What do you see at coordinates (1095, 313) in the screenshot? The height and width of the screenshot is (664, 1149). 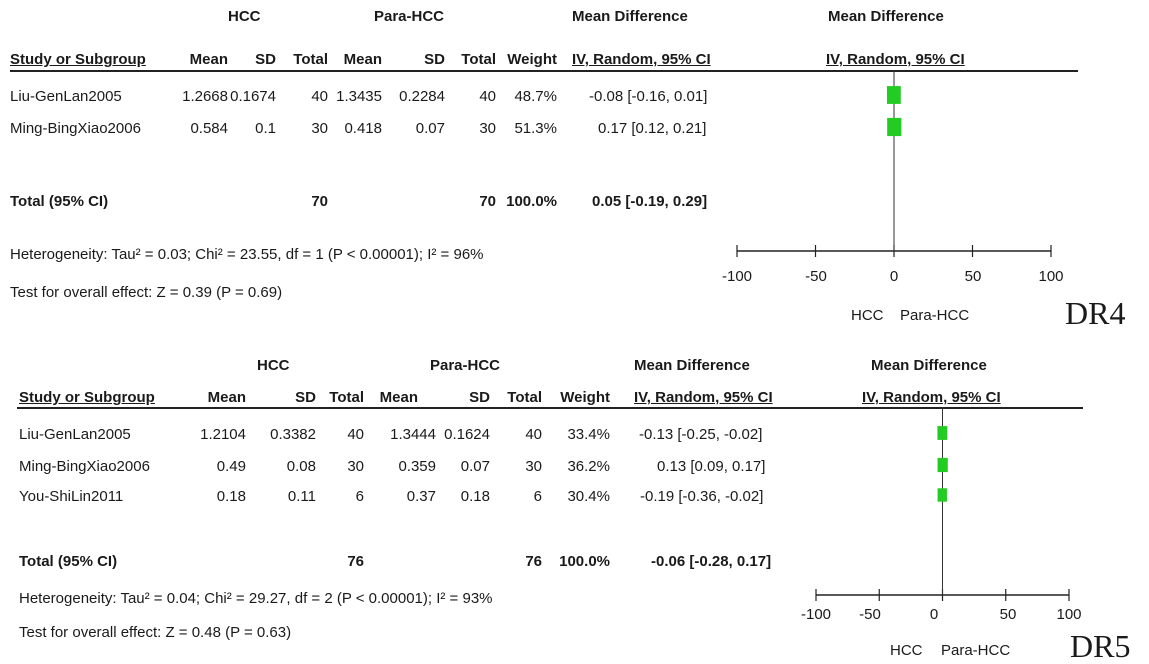 I see `panel-label: DR4` at bounding box center [1095, 313].